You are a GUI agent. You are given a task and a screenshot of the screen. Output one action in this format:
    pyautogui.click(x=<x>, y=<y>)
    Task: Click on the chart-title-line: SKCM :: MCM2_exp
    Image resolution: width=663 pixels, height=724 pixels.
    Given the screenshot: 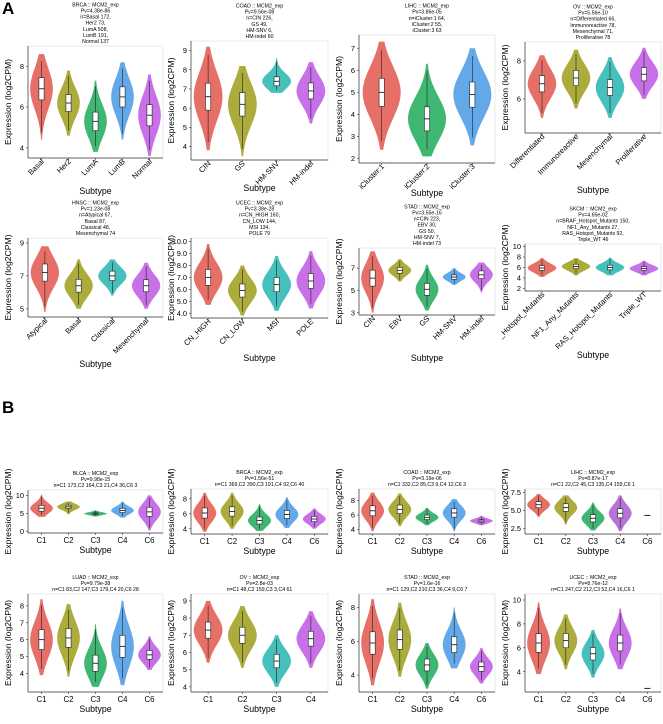 What is the action you would take?
    pyautogui.click(x=592, y=210)
    